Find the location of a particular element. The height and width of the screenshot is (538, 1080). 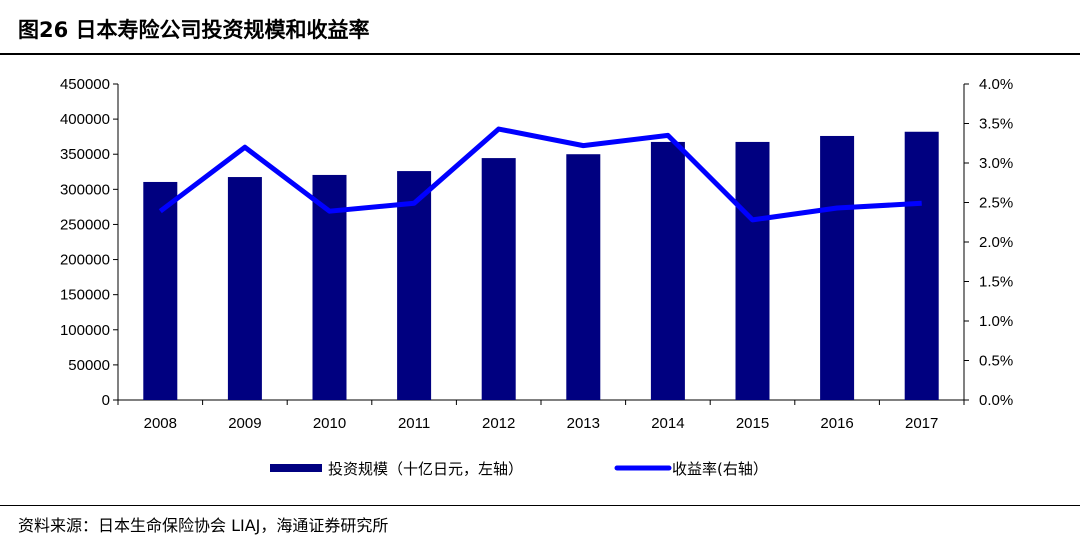

x-tick-label: 2012 is located at coordinates (498, 423).